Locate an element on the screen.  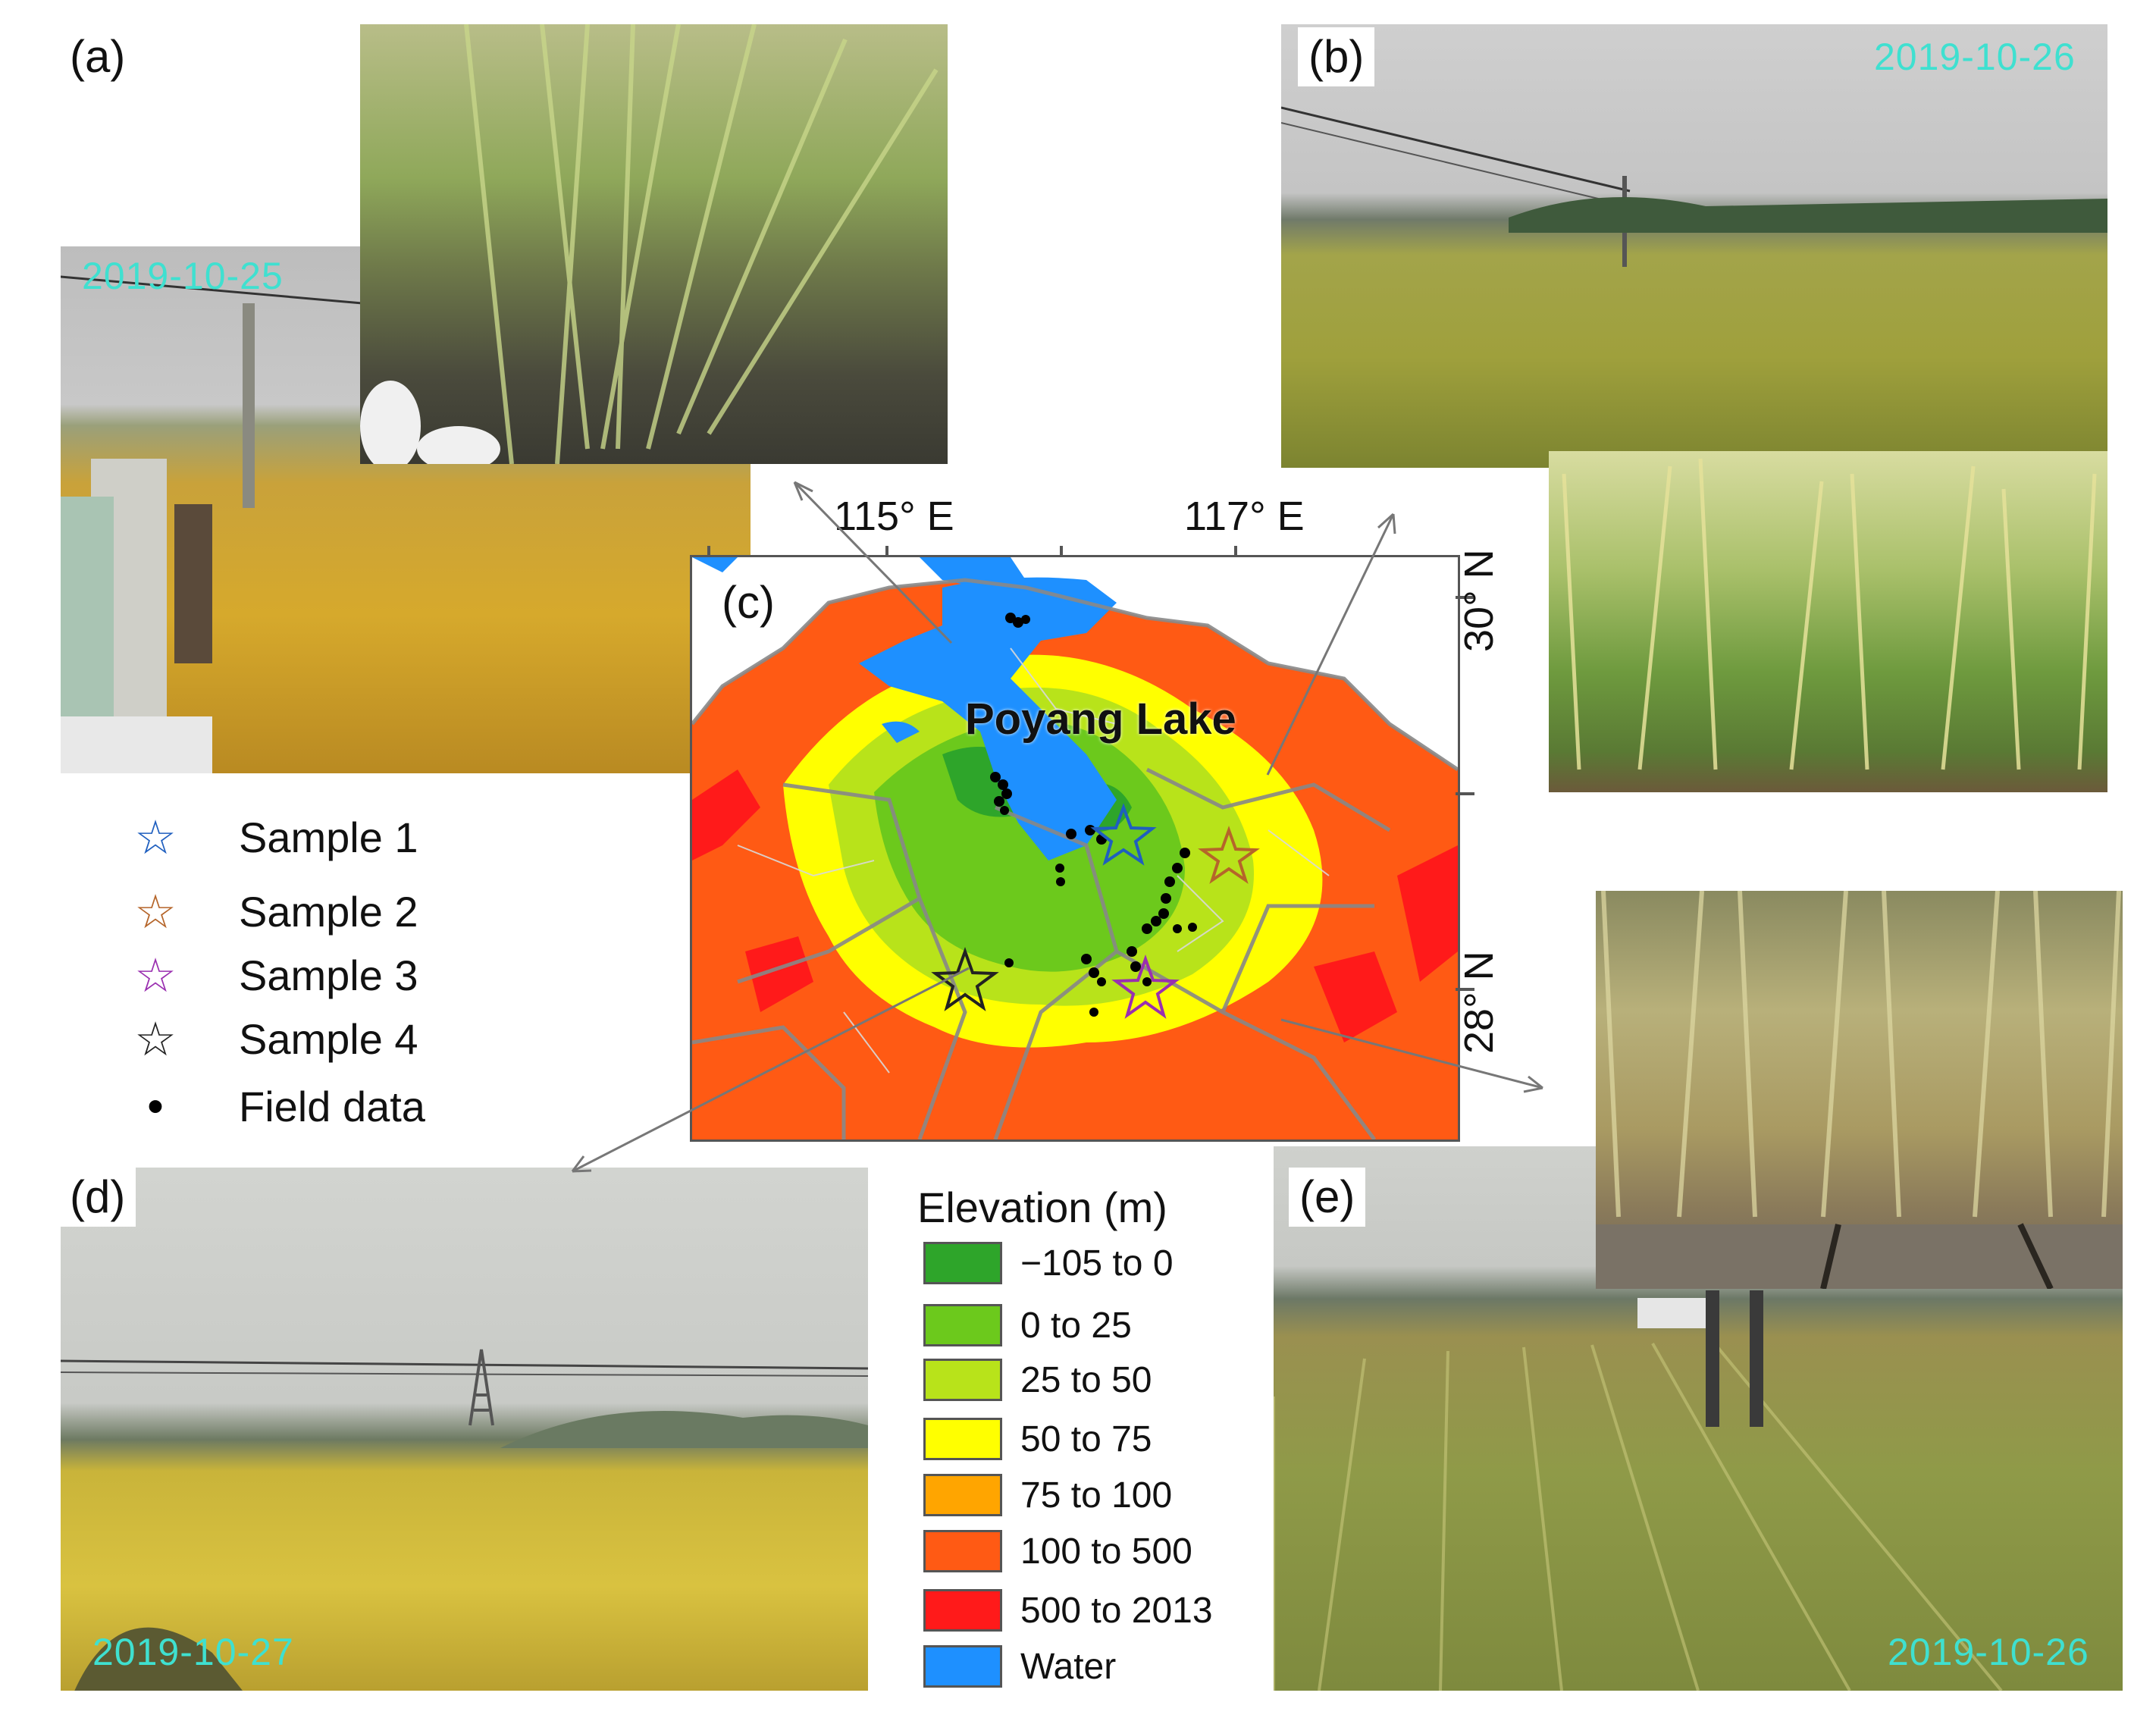
map-field-data-points is located at coordinates (1093, 815).